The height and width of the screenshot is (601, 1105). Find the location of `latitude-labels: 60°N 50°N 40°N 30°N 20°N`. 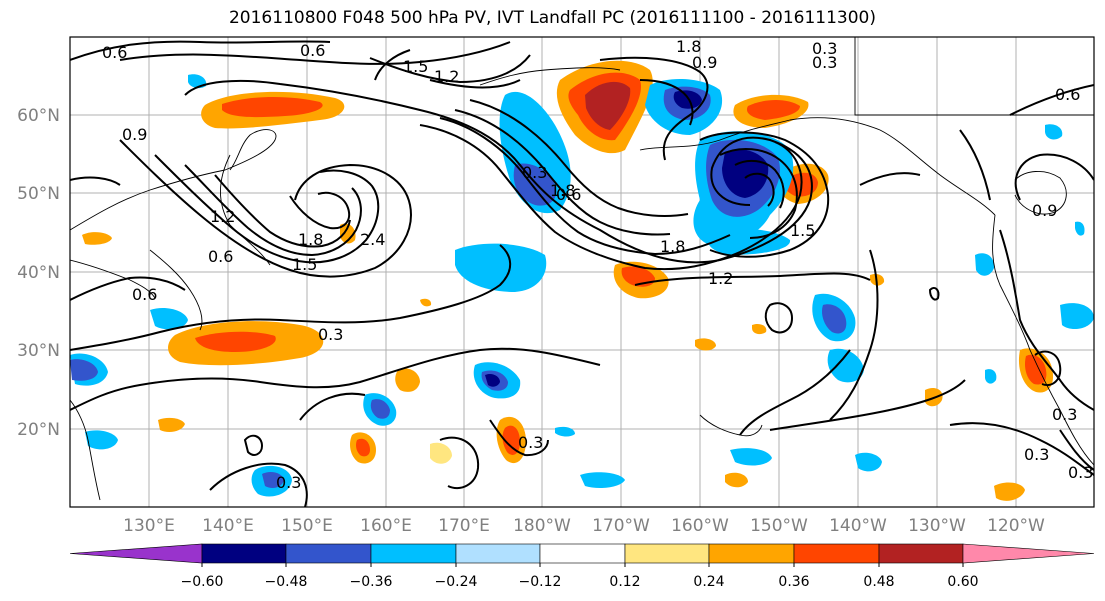

latitude-labels: 60°N 50°N 40°N 30°N 20°N is located at coordinates (38, 273).